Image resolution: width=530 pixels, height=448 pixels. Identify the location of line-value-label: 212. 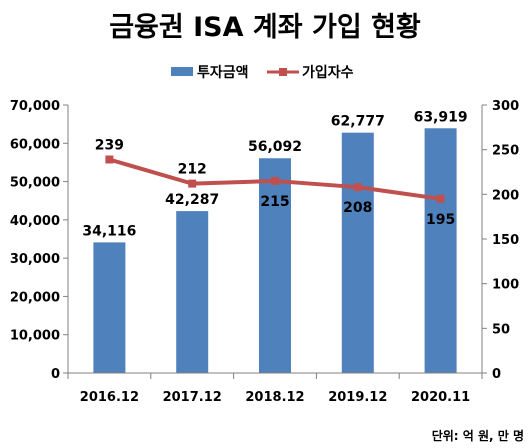
(192, 170).